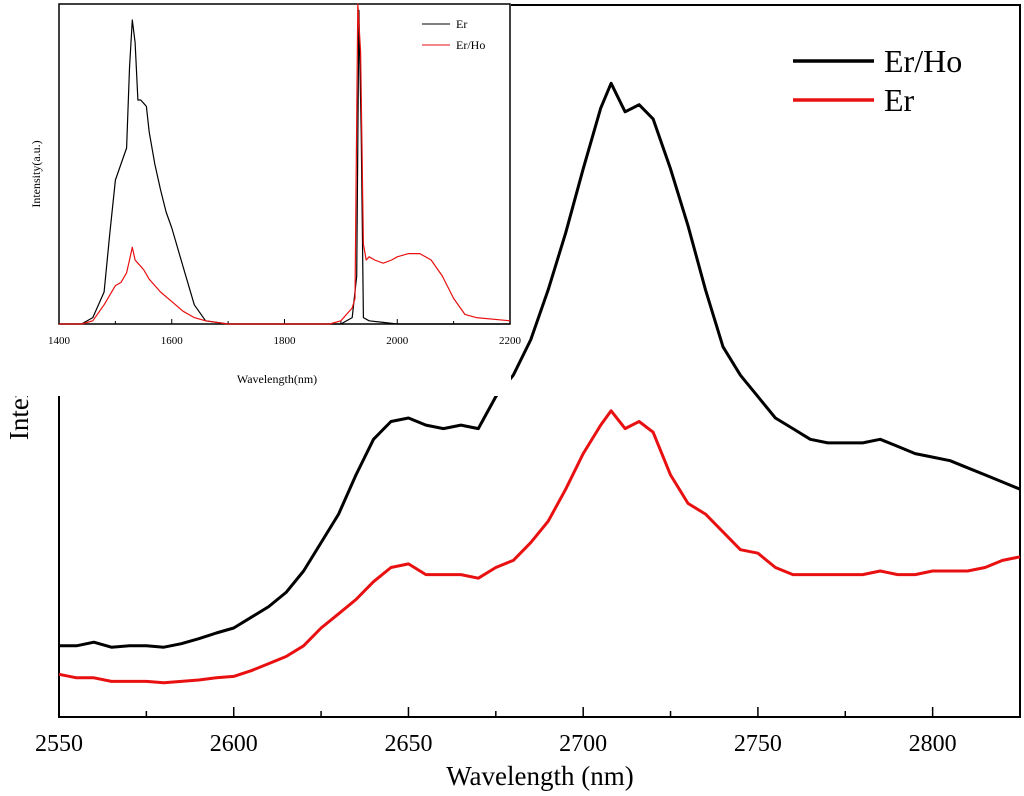 Image resolution: width=1024 pixels, height=796 pixels. Describe the element at coordinates (285, 341) in the screenshot. I see `inset-x-tick-label: 1800` at that location.